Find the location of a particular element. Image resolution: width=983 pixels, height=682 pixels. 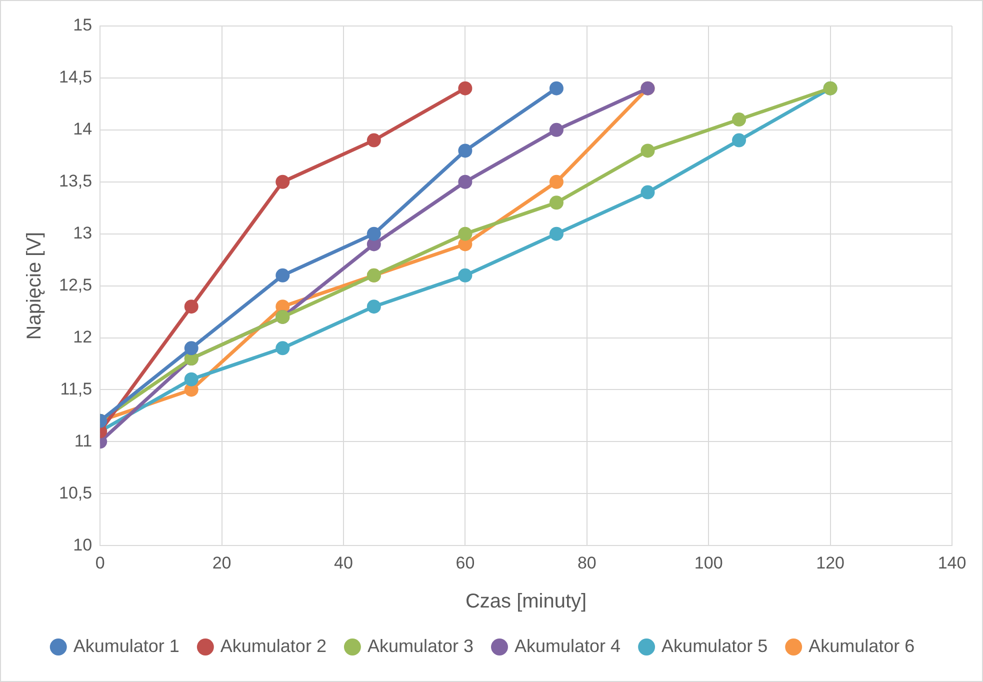

y-tick-label: 12 is located at coordinates (82, 336).